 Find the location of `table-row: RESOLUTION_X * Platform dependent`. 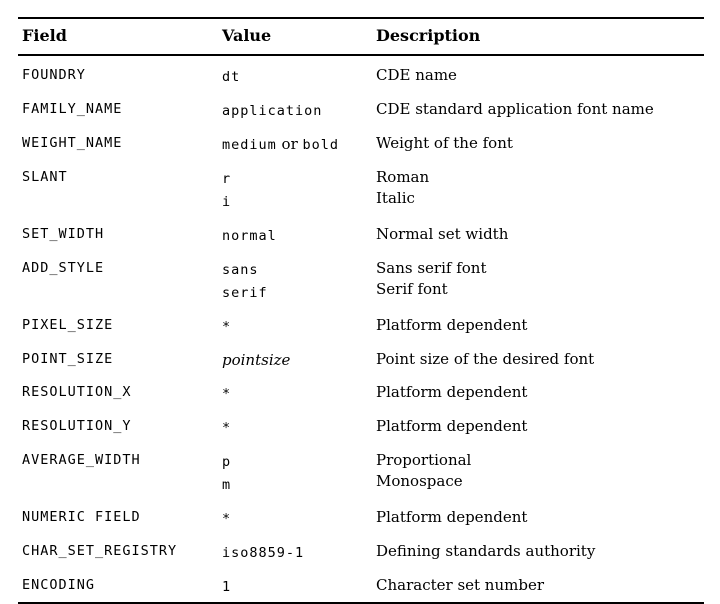

table-row: RESOLUTION_X * Platform dependent is located at coordinates (363, 393).